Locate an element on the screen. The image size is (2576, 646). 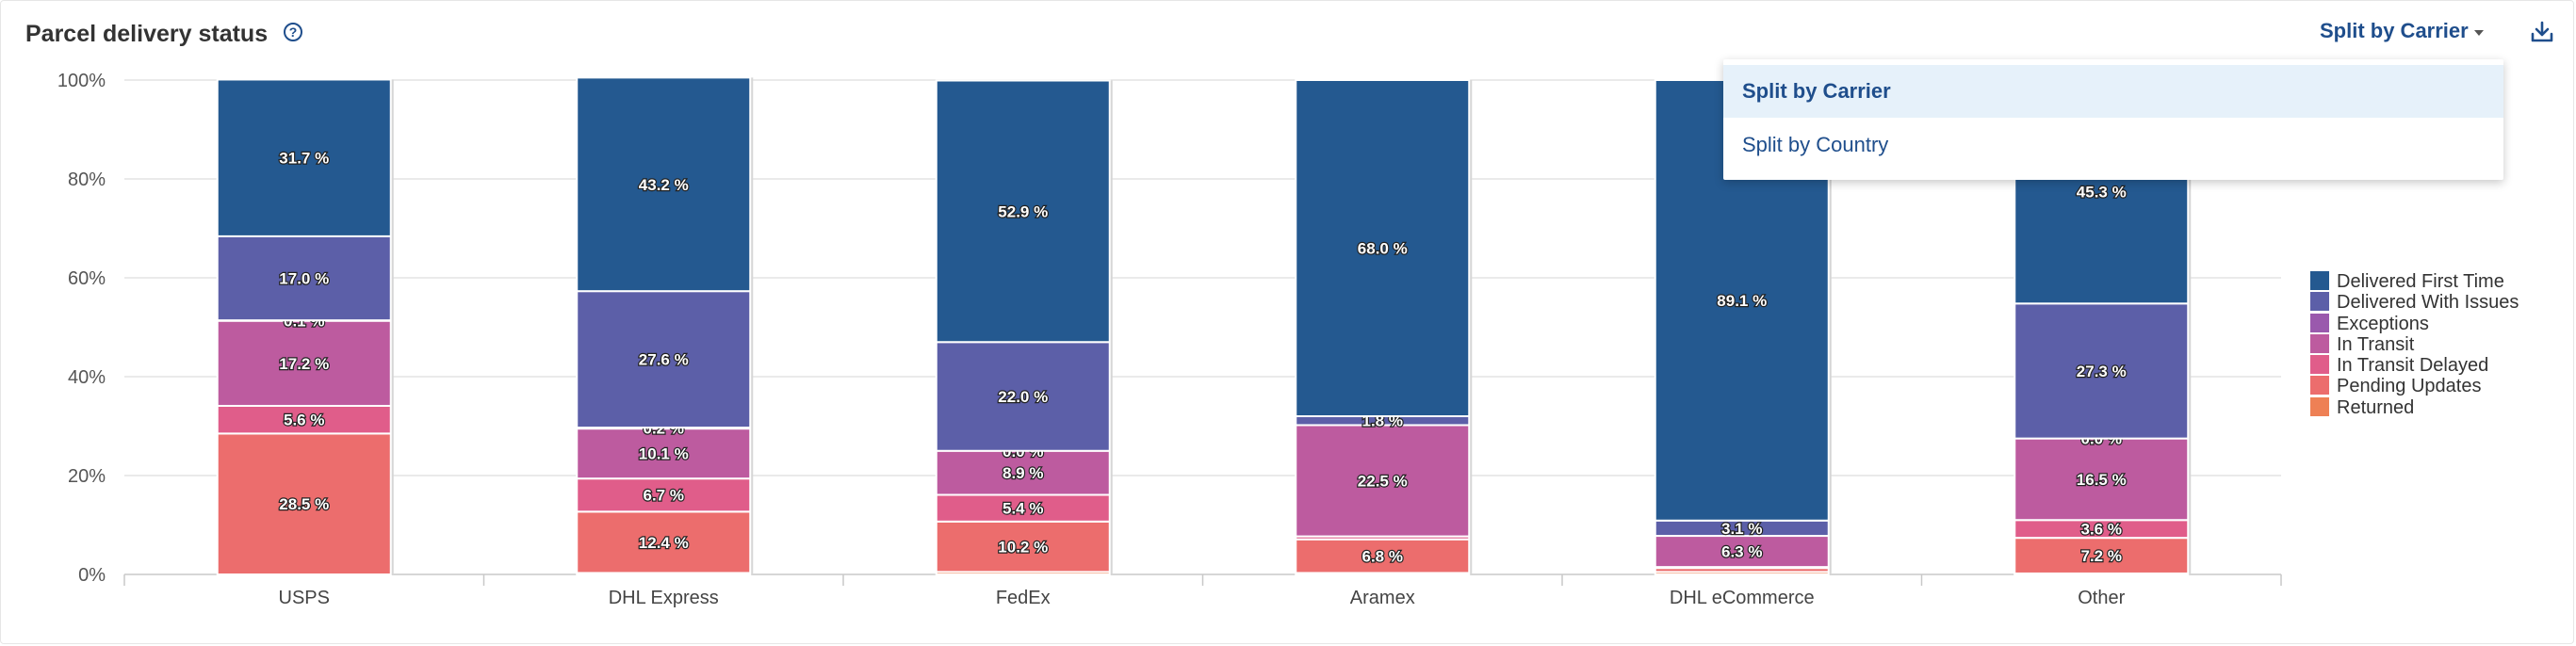
chevron-down-icon is located at coordinates (2479, 33).